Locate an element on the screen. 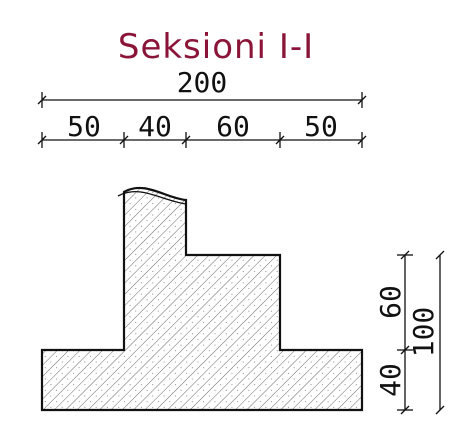 The height and width of the screenshot is (428, 449). overall-width-label: 200 is located at coordinates (202, 82).